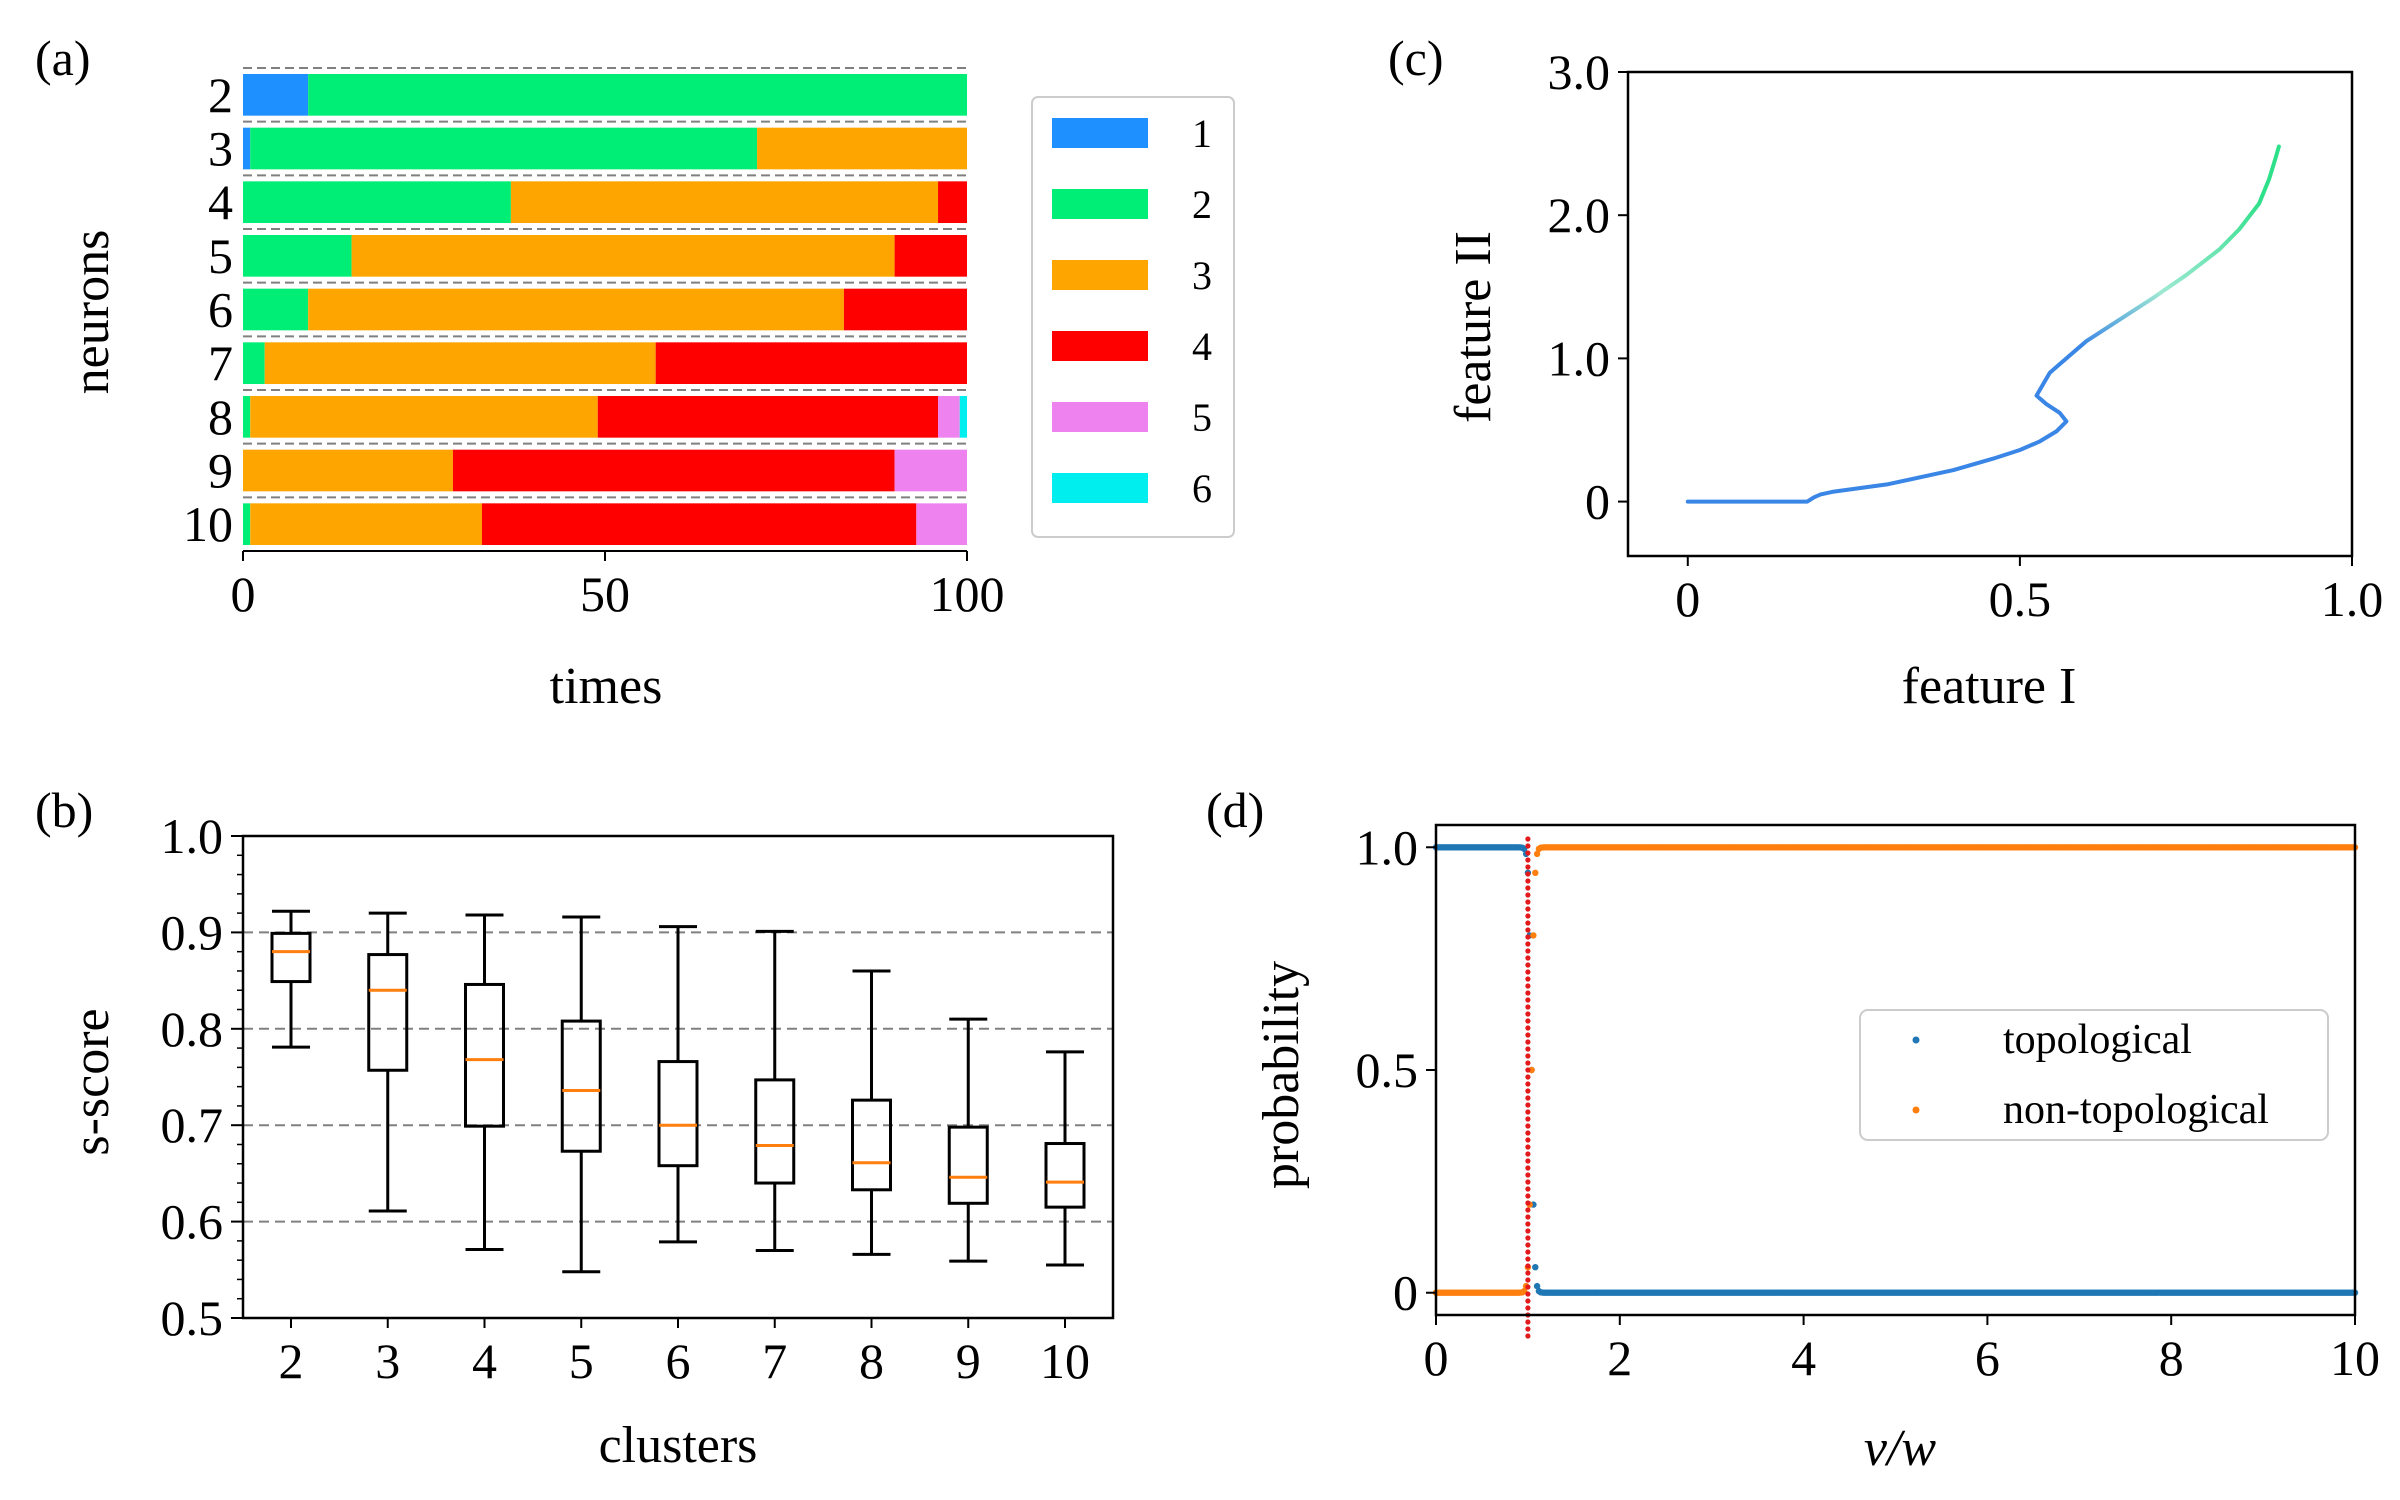 Image resolution: width=2400 pixels, height=1500 pixels. I want to click on panel-d-ylabel: probability, so click(1281, 1075).